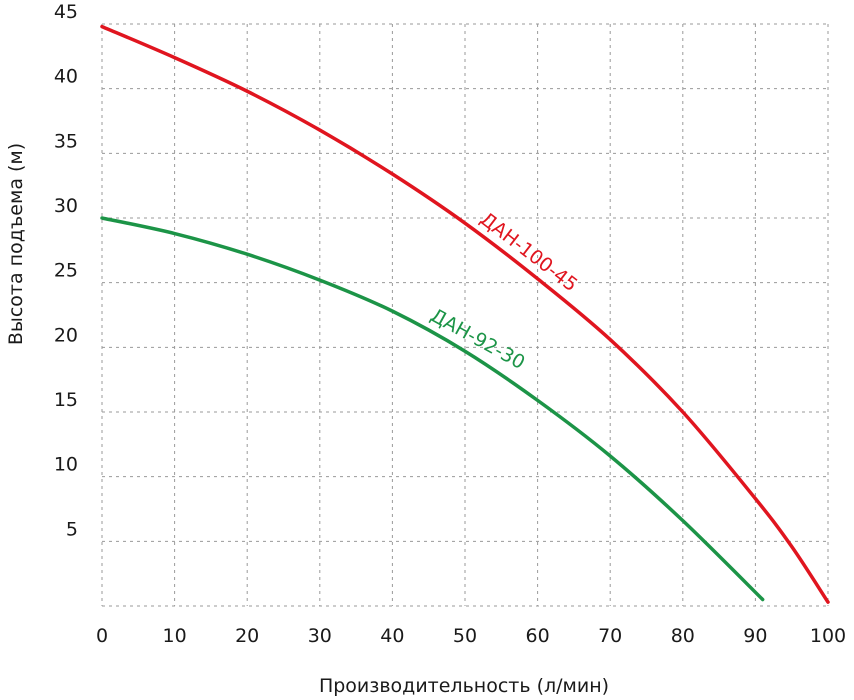 This screenshot has height=700, width=854. Describe the element at coordinates (175, 636) in the screenshot. I see `x-tick-label: 10` at that location.